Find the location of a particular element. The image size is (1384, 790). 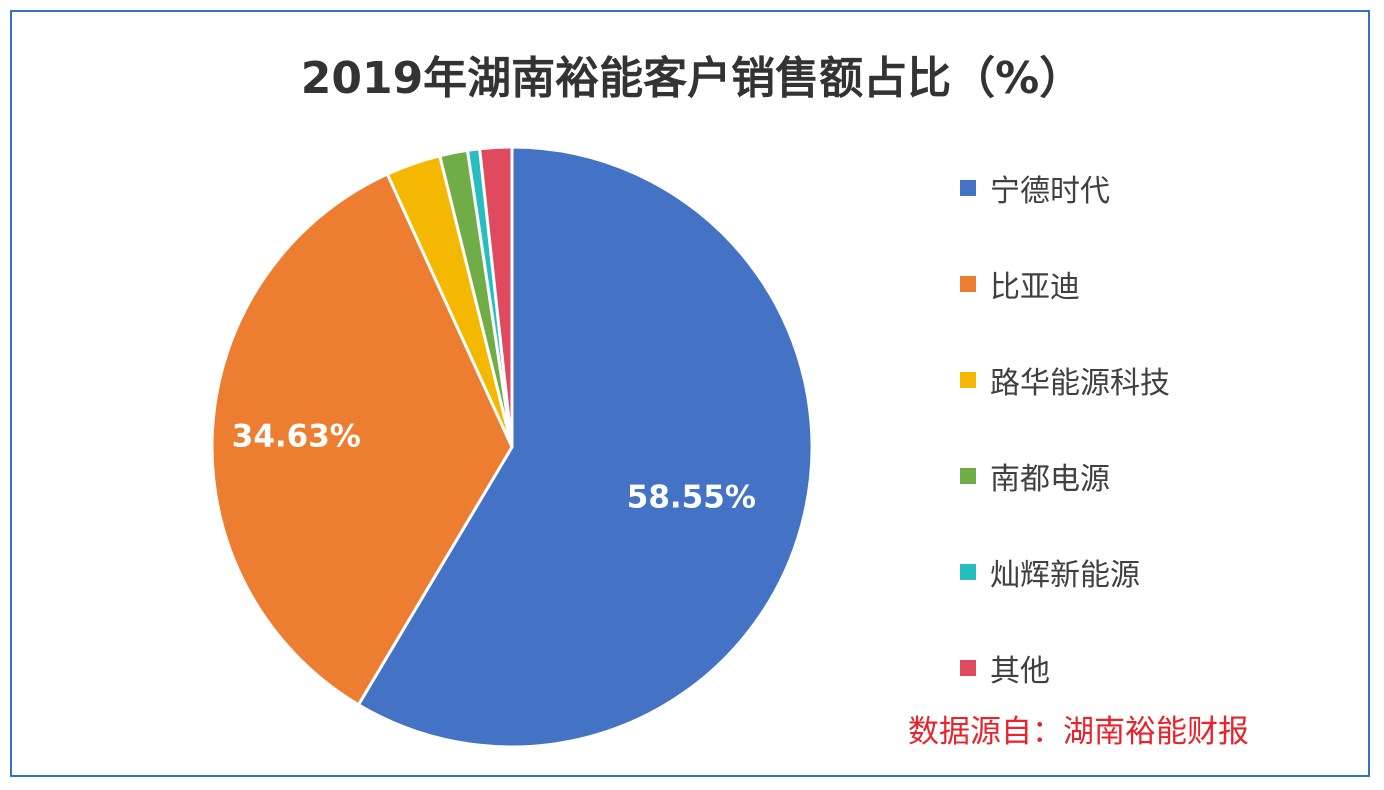

legend-label: 宁德时代 is located at coordinates (1050, 191).